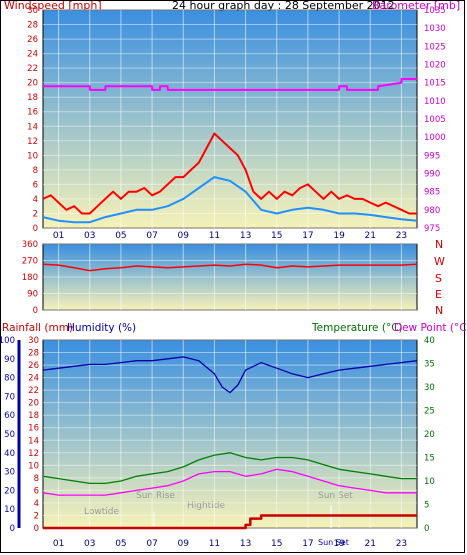  What do you see at coordinates (438, 278) in the screenshot?
I see `direction-letter-s: S` at bounding box center [438, 278].